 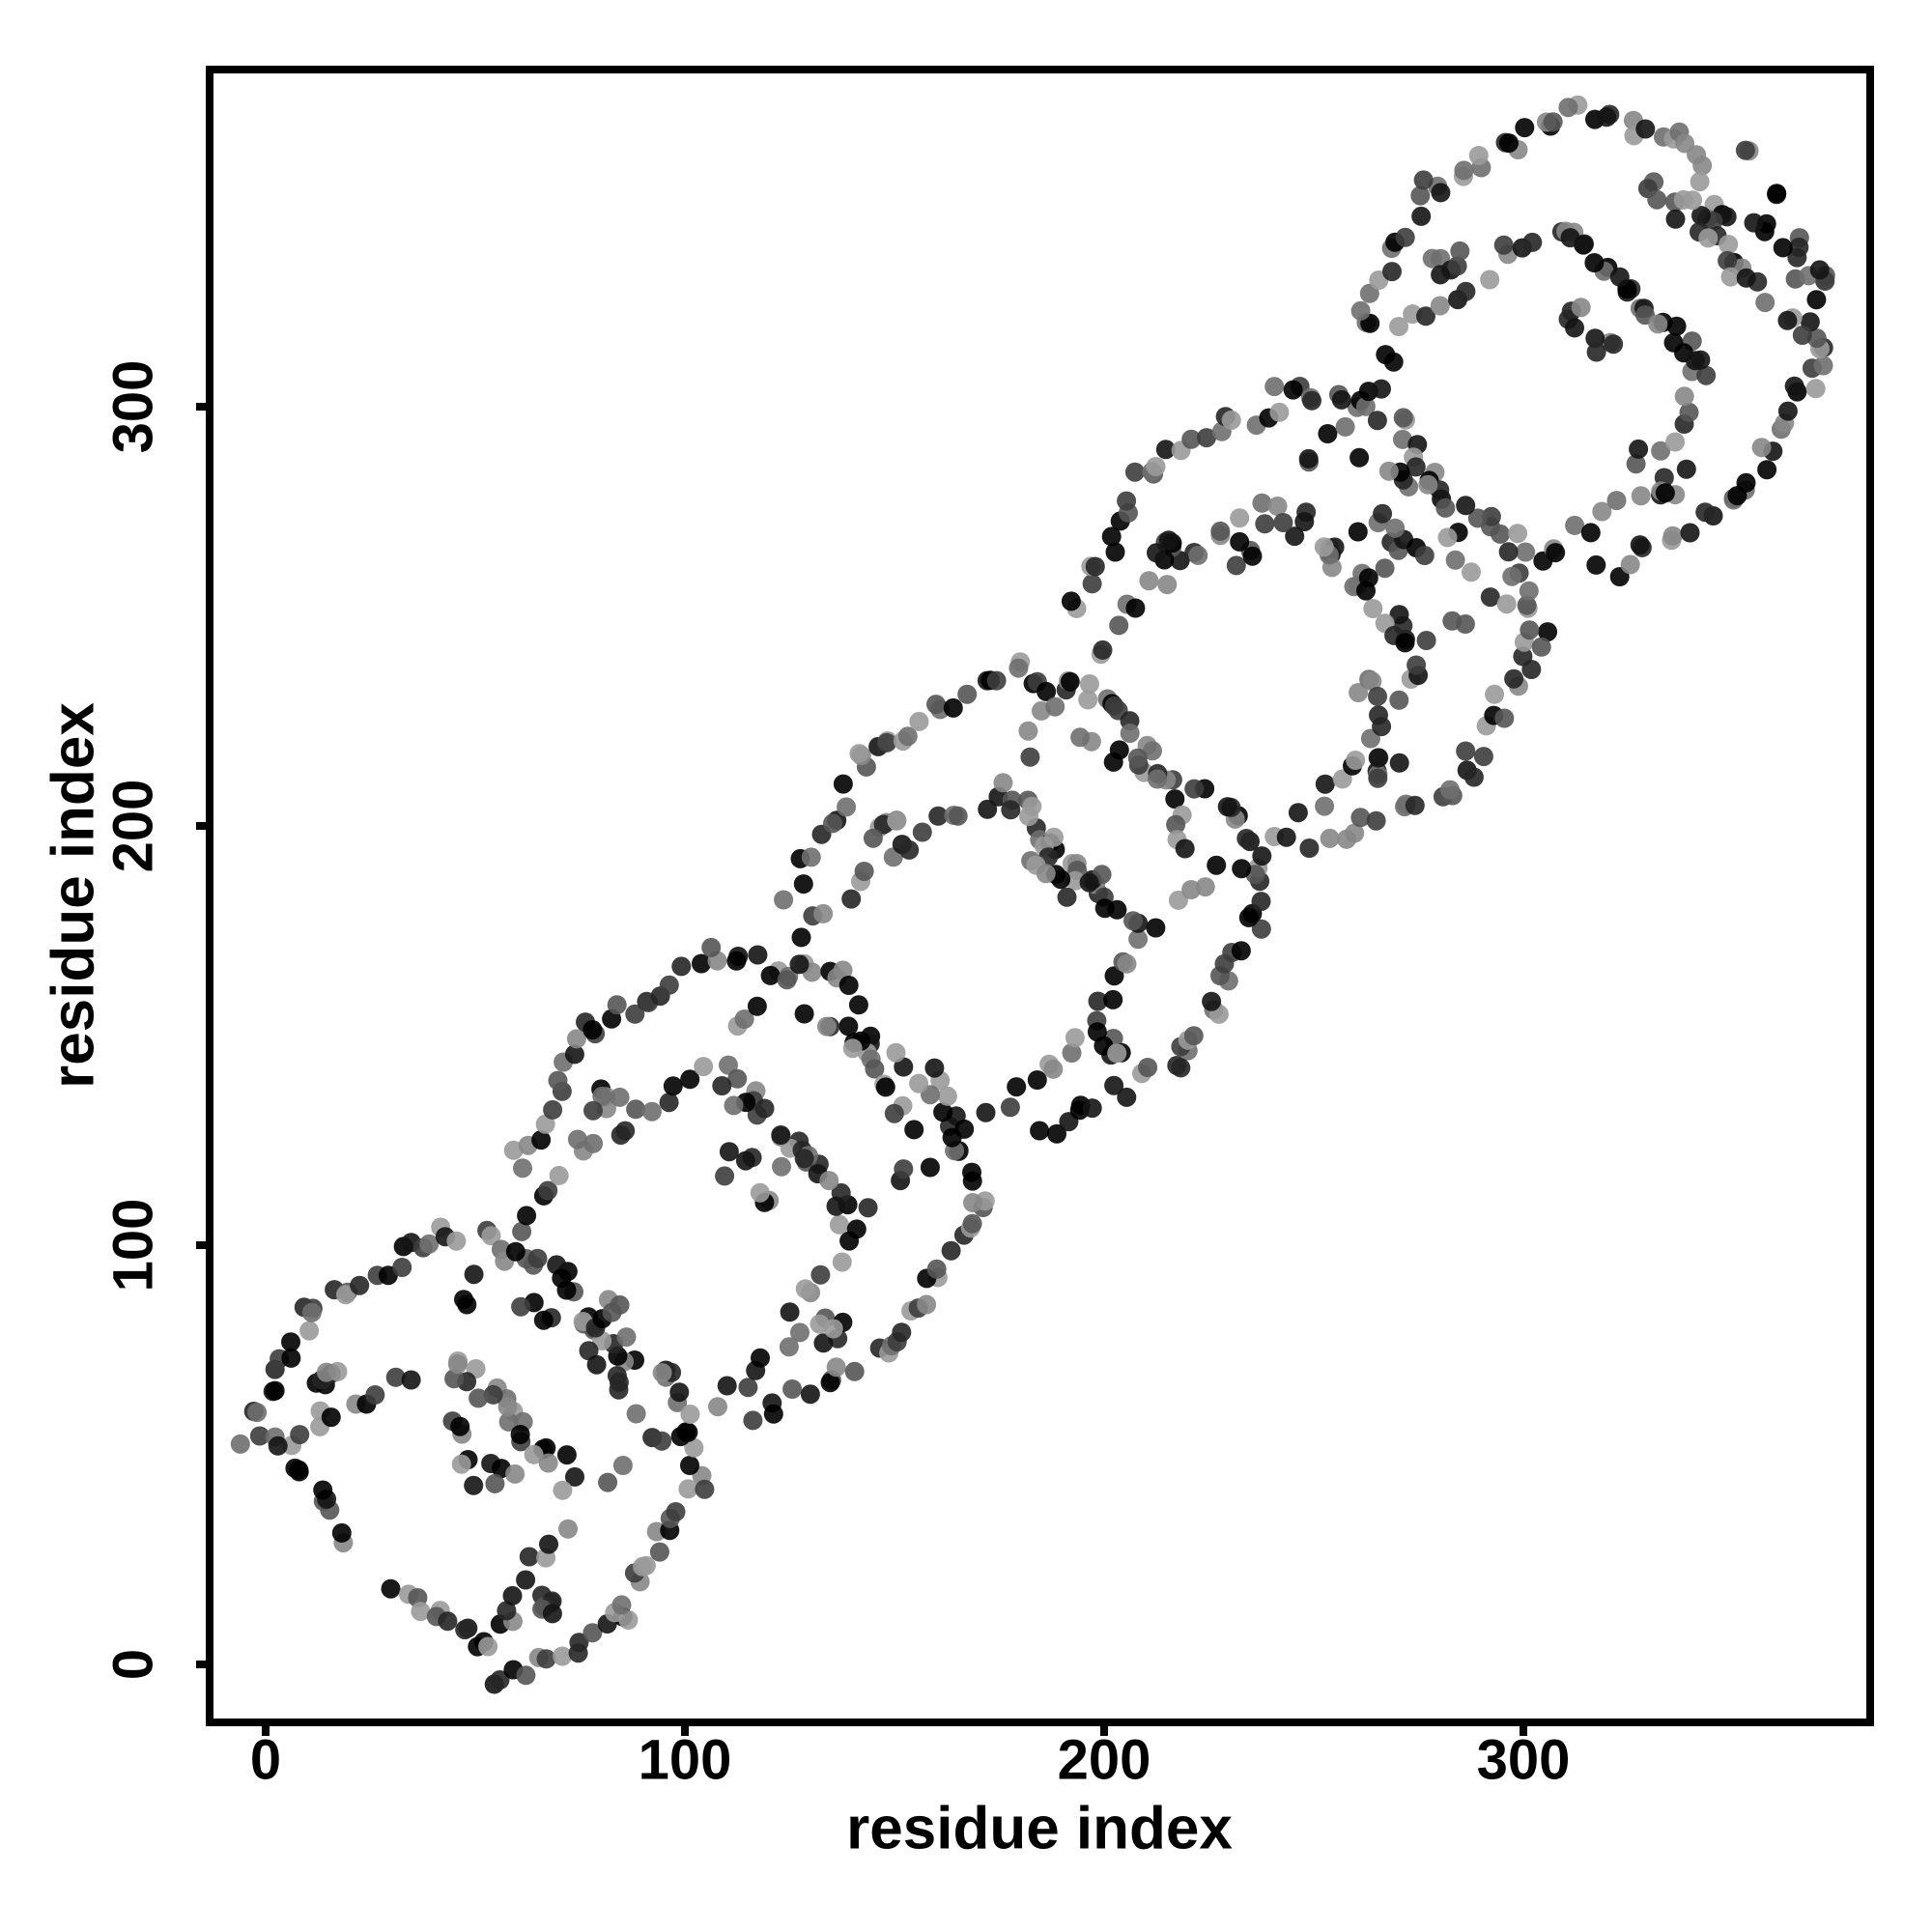 I want to click on x-axis-title: residue index, so click(x=1039, y=1829).